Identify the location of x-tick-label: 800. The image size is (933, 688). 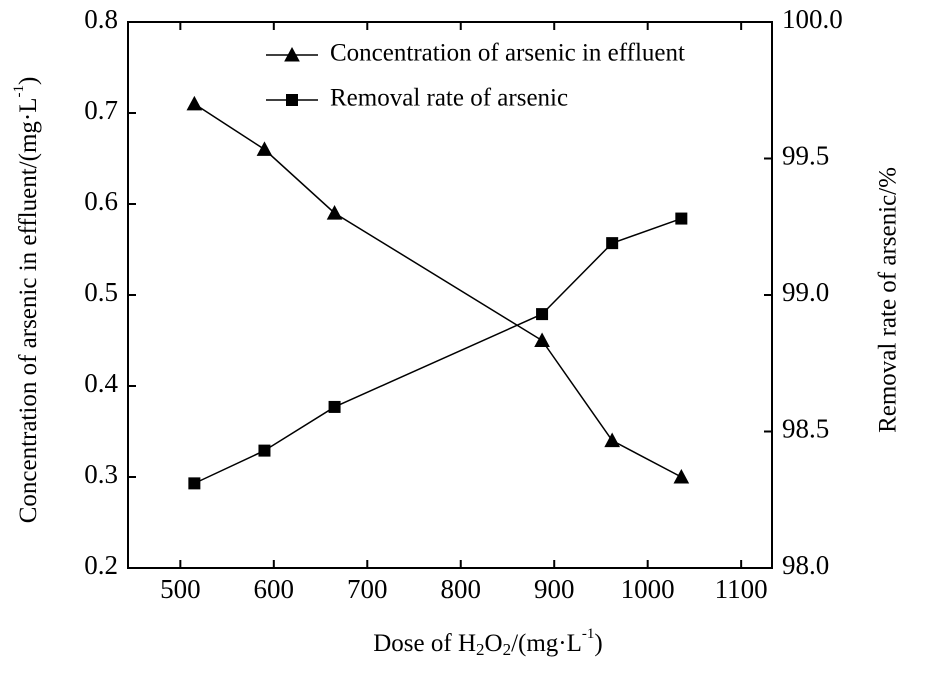
(460, 589).